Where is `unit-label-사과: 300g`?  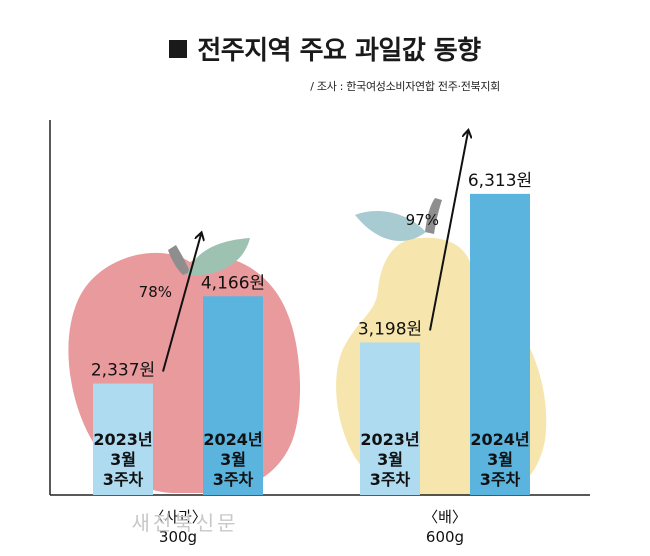 unit-label-사과: 300g is located at coordinates (178, 537).